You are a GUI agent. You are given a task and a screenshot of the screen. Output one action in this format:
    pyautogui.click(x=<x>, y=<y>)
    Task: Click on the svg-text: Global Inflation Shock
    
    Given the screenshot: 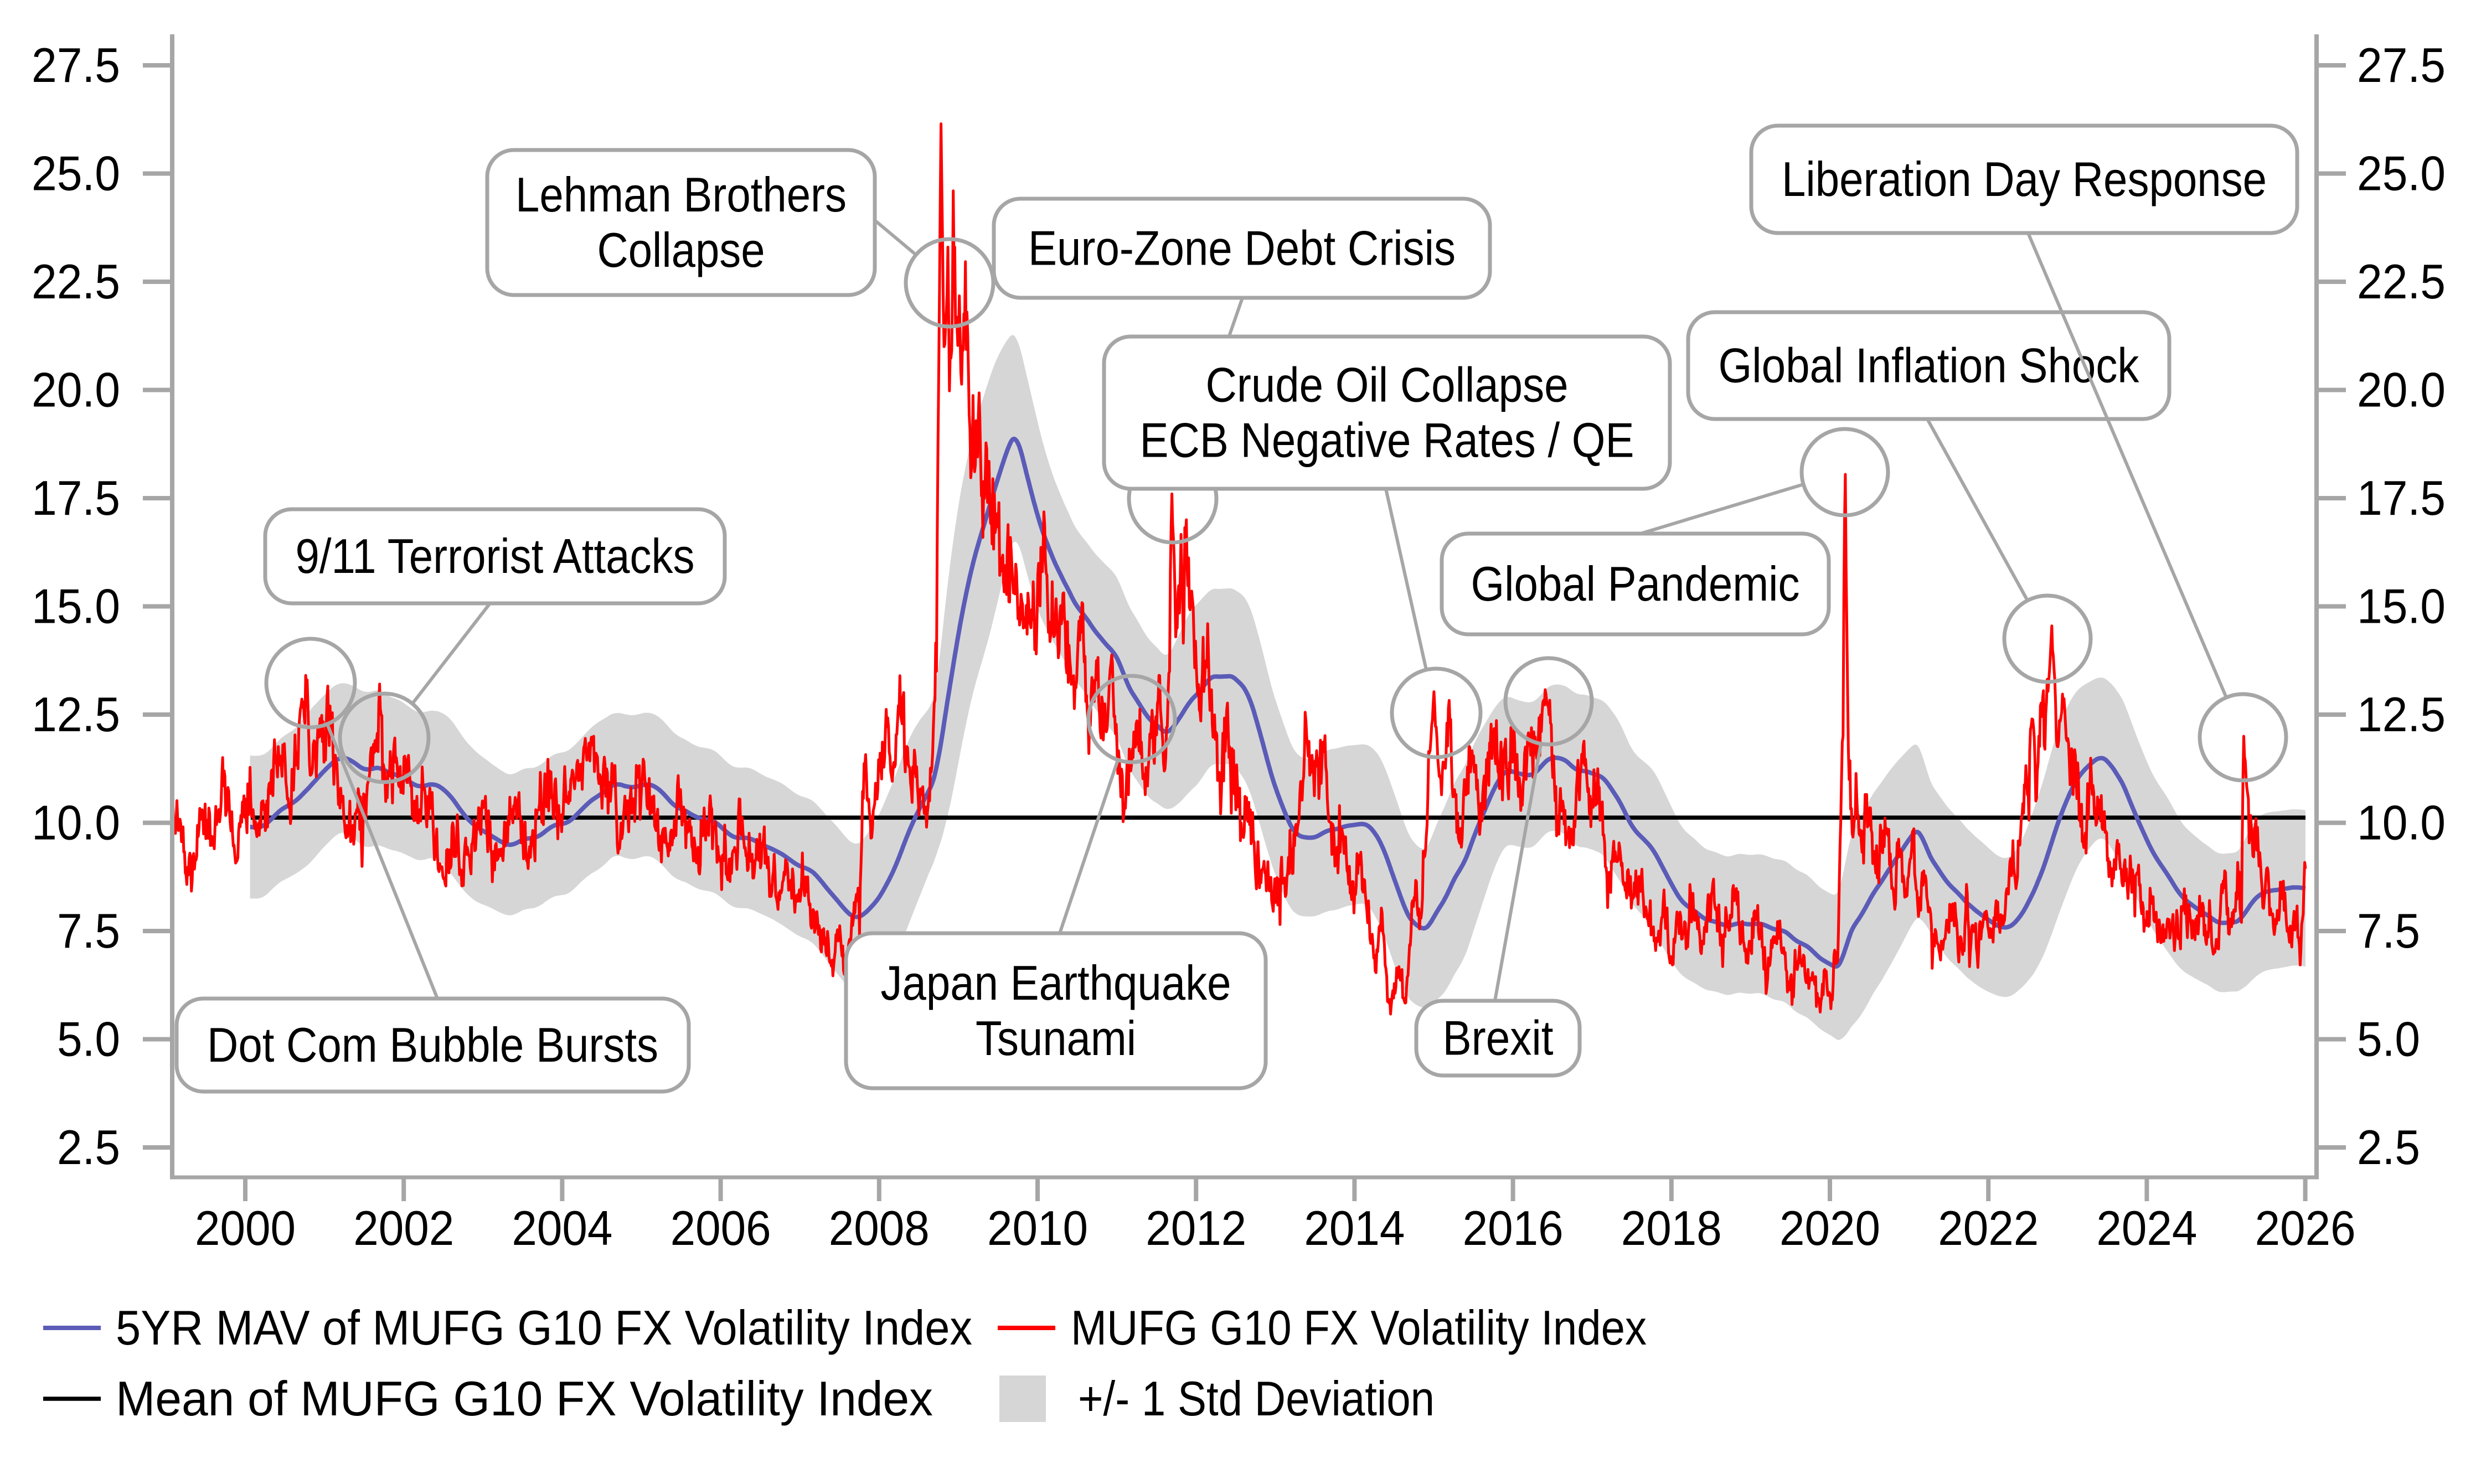 What is the action you would take?
    pyautogui.click(x=1929, y=365)
    